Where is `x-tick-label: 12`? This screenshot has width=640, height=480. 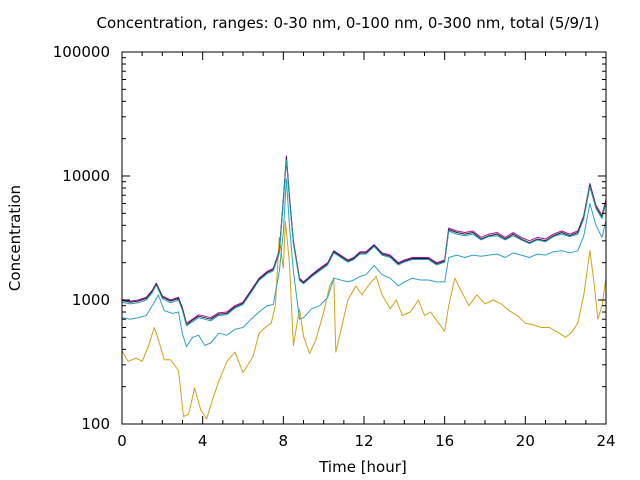 x-tick-label: 12 is located at coordinates (363, 441).